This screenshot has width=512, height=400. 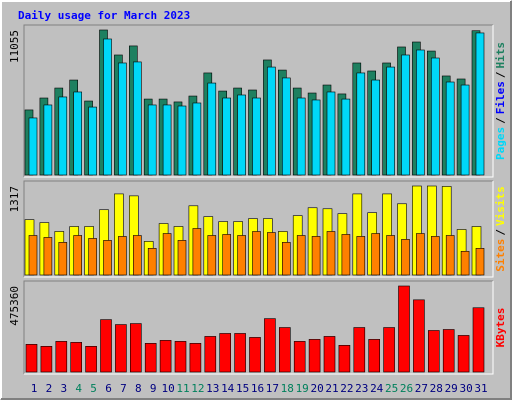 What do you see at coordinates (93, 388) in the screenshot?
I see `x-tick-label: 5` at bounding box center [93, 388].